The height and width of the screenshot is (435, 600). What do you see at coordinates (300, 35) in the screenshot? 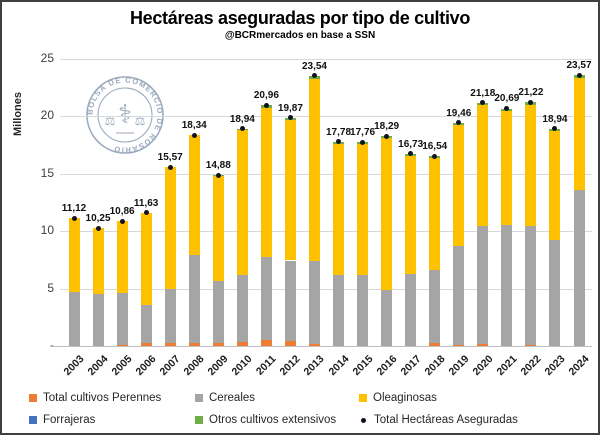
I see `chart-subtitle: @BCRmercados en base a SSN` at bounding box center [300, 35].